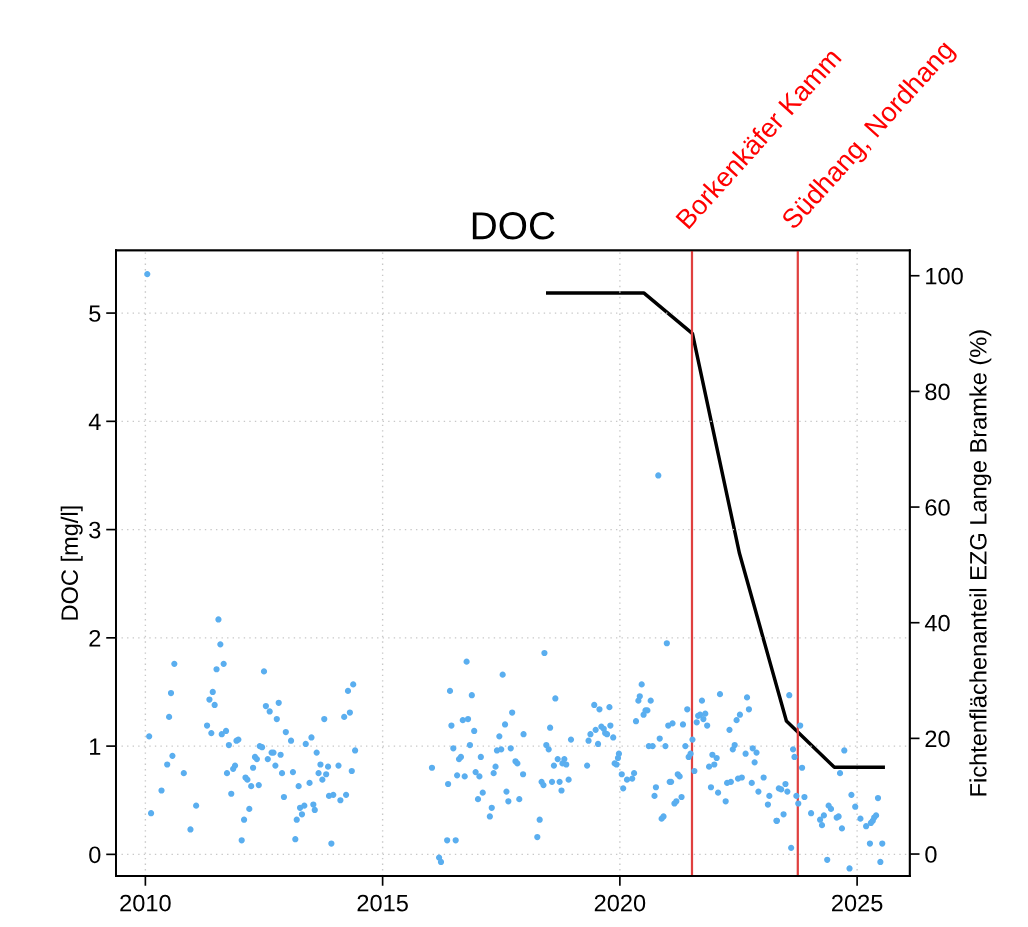  I want to click on y2-tick-label: 20, so click(937, 739).